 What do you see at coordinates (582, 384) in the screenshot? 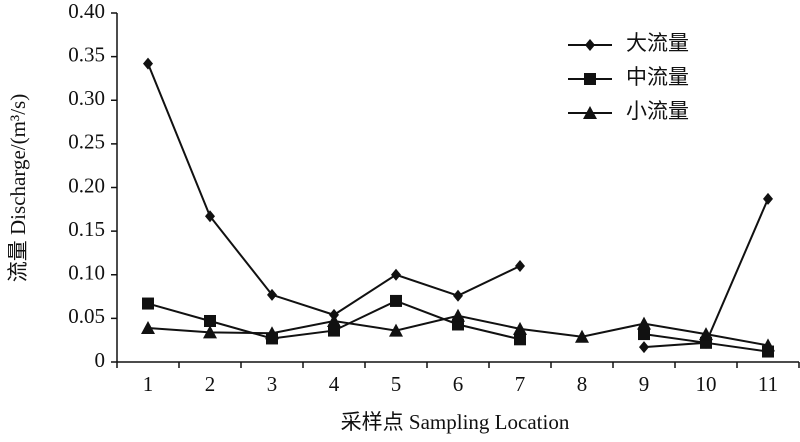
I see `x-tick-label: 8` at bounding box center [582, 384].